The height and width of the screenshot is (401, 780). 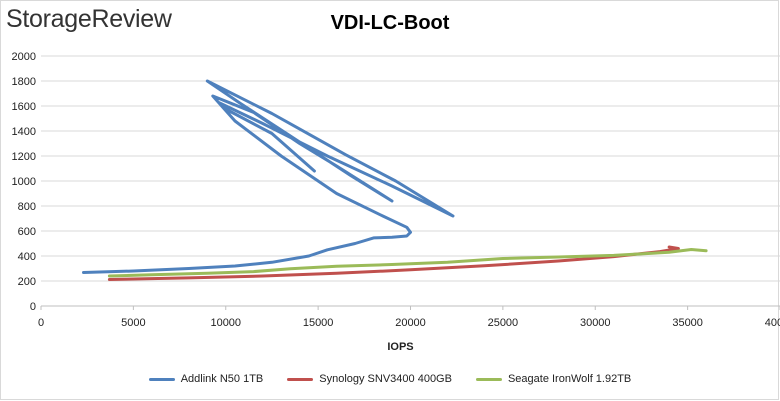 I want to click on y-tick-label: 1000, so click(x=24, y=182).